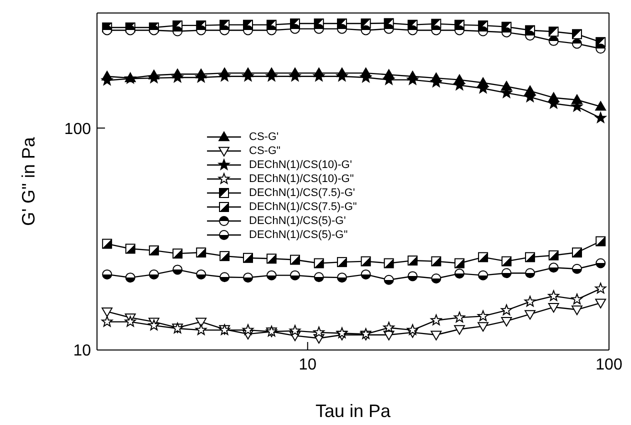 The image size is (631, 425). Describe the element at coordinates (297, 221) in the screenshot. I see `legend-label: DEChN(1)/CS(5)-G'` at that location.